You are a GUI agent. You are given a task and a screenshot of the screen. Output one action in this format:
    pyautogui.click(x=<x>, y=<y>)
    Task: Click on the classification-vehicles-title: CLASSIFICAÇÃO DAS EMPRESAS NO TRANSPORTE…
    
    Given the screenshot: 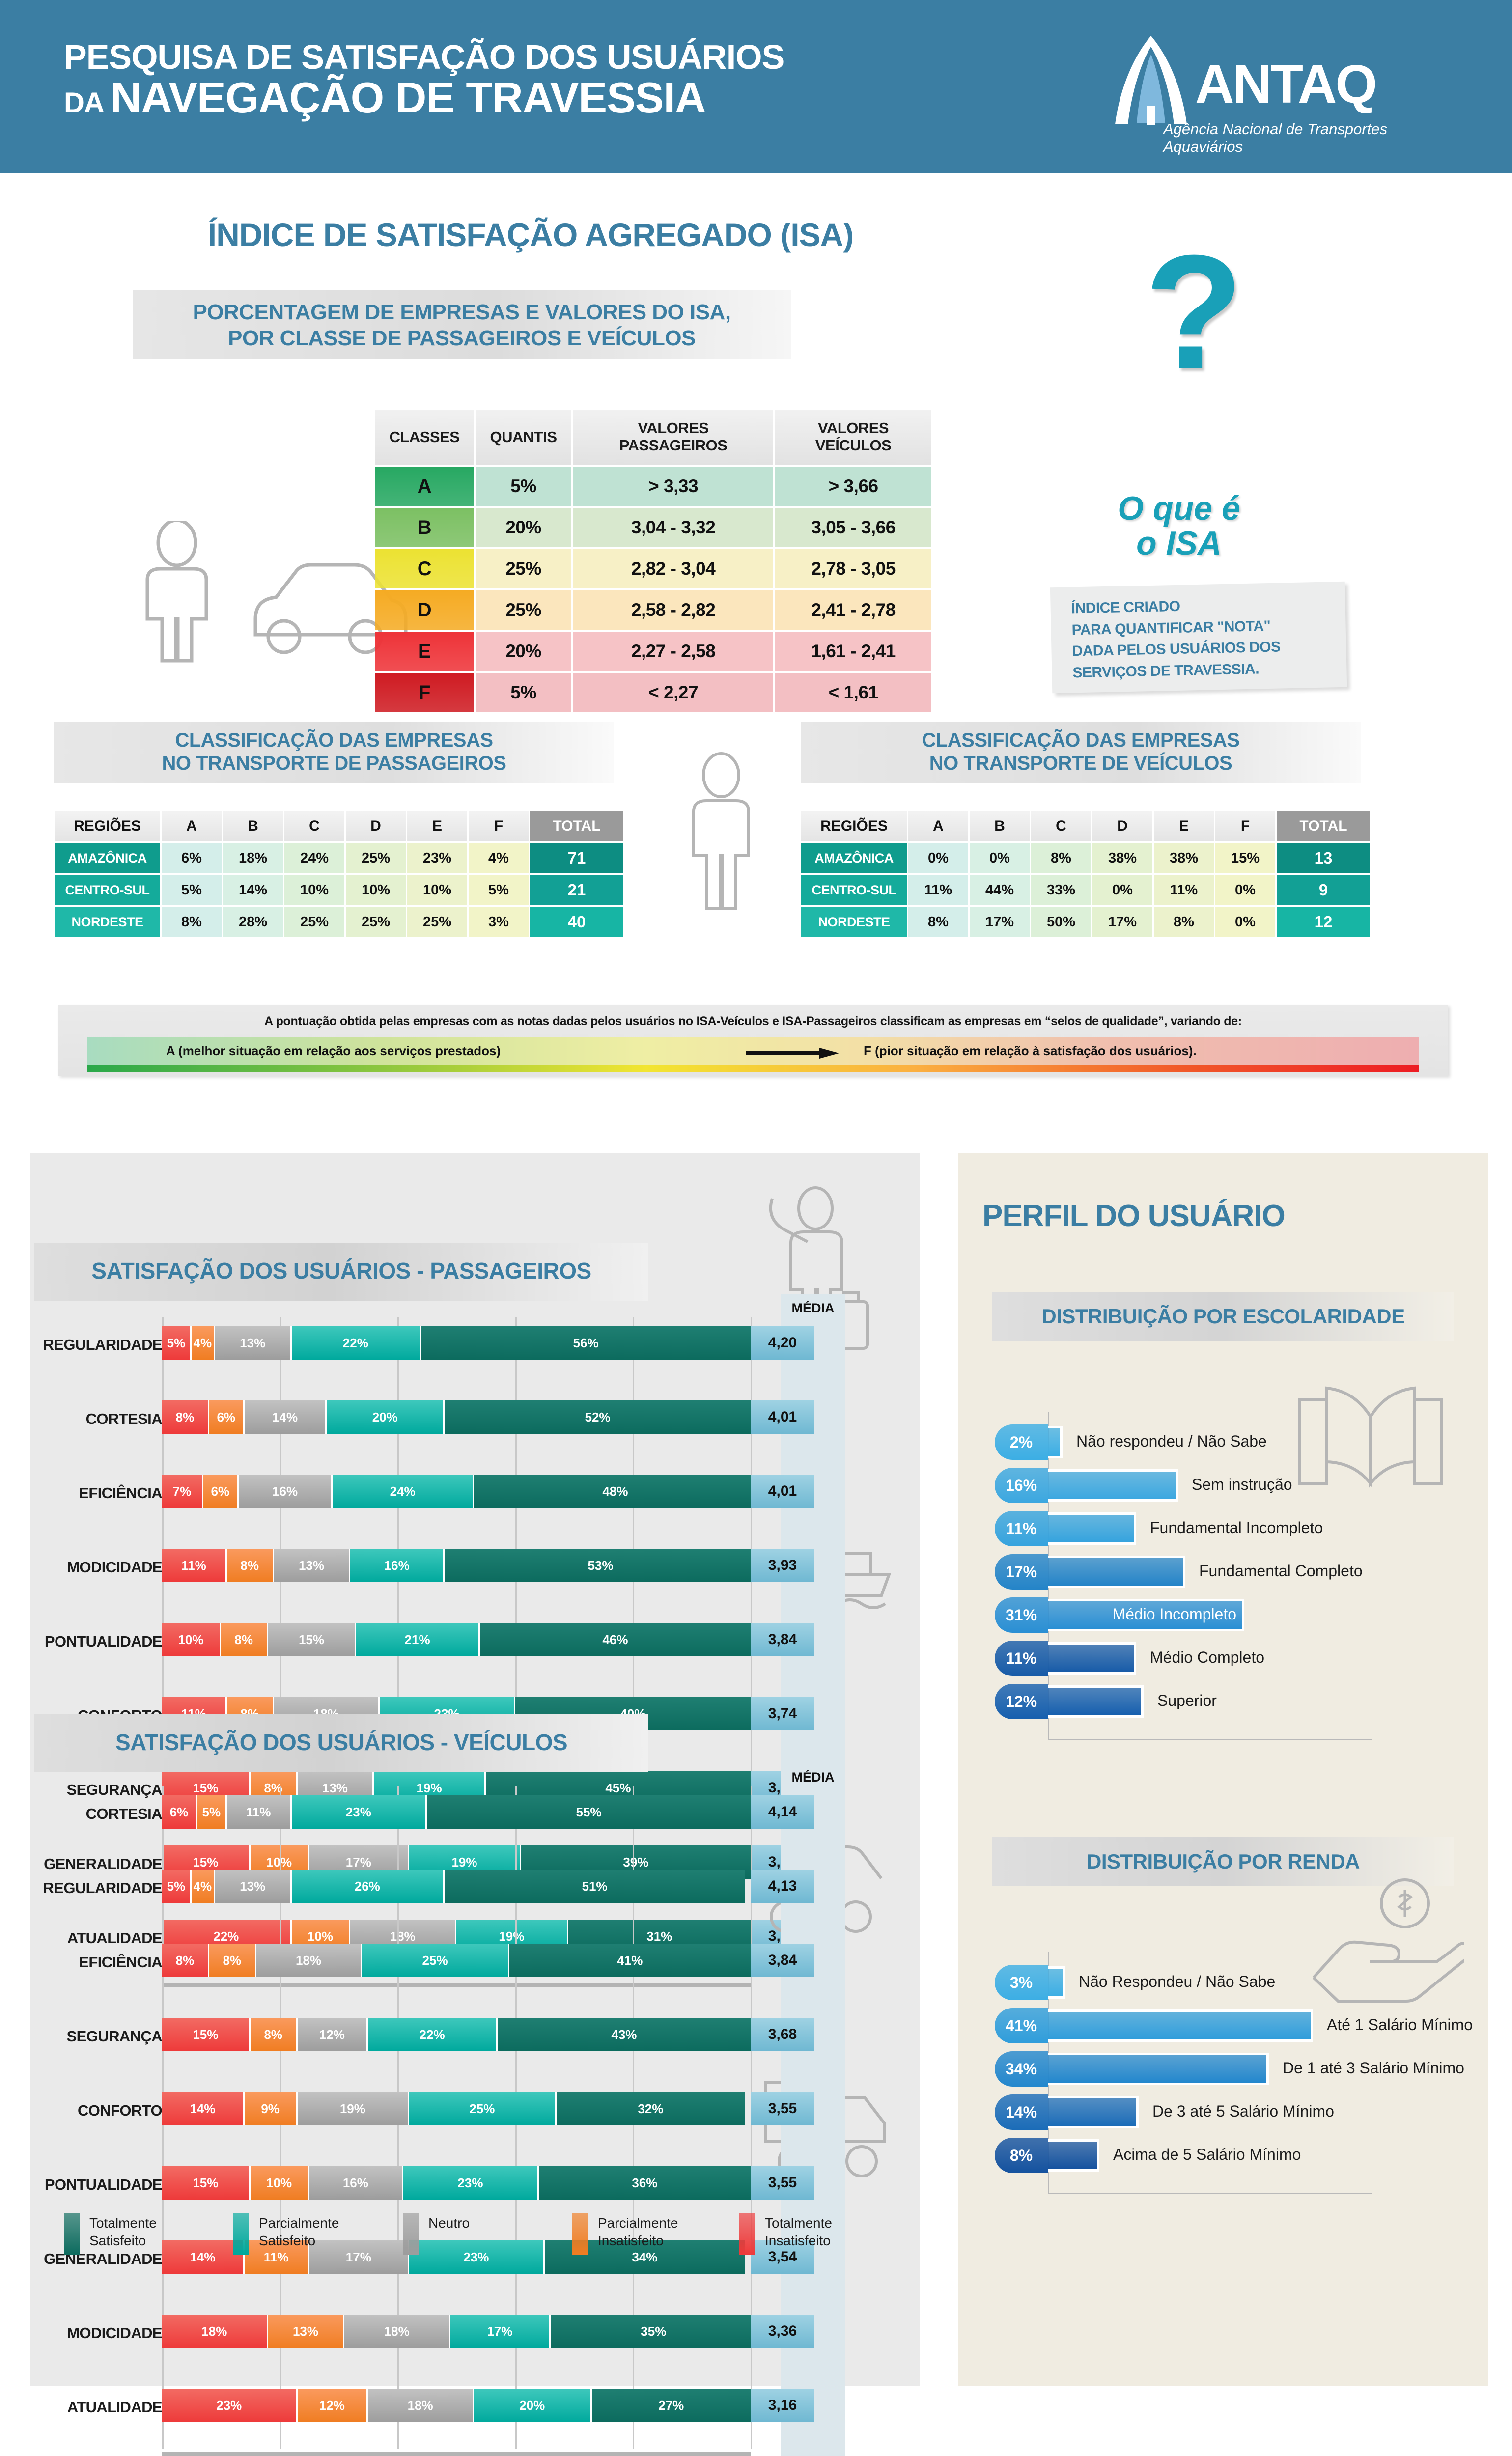 What is the action you would take?
    pyautogui.click(x=1081, y=753)
    